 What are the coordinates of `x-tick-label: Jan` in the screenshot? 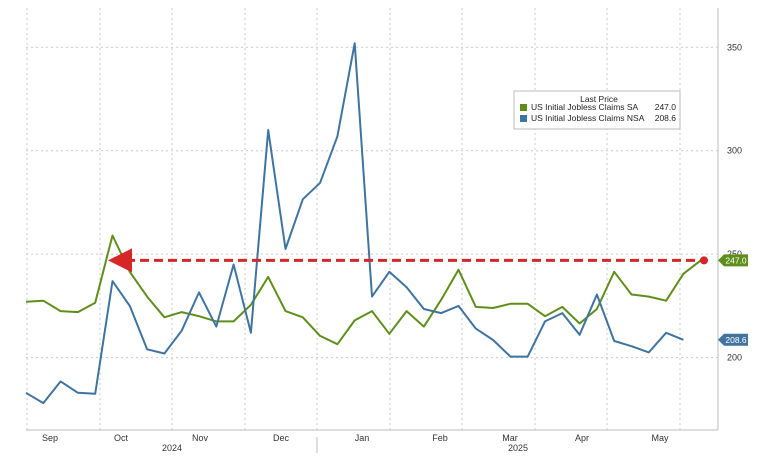 It's located at (362, 438).